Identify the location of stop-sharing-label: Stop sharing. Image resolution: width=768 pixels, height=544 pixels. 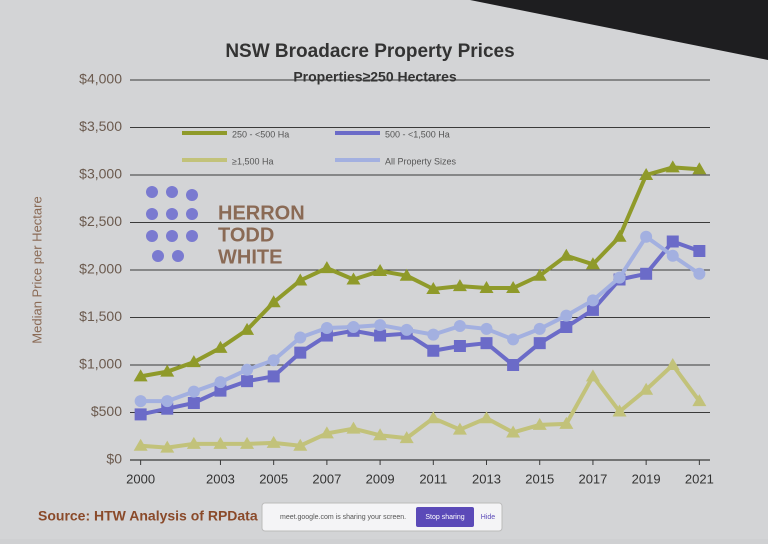
(444, 517).